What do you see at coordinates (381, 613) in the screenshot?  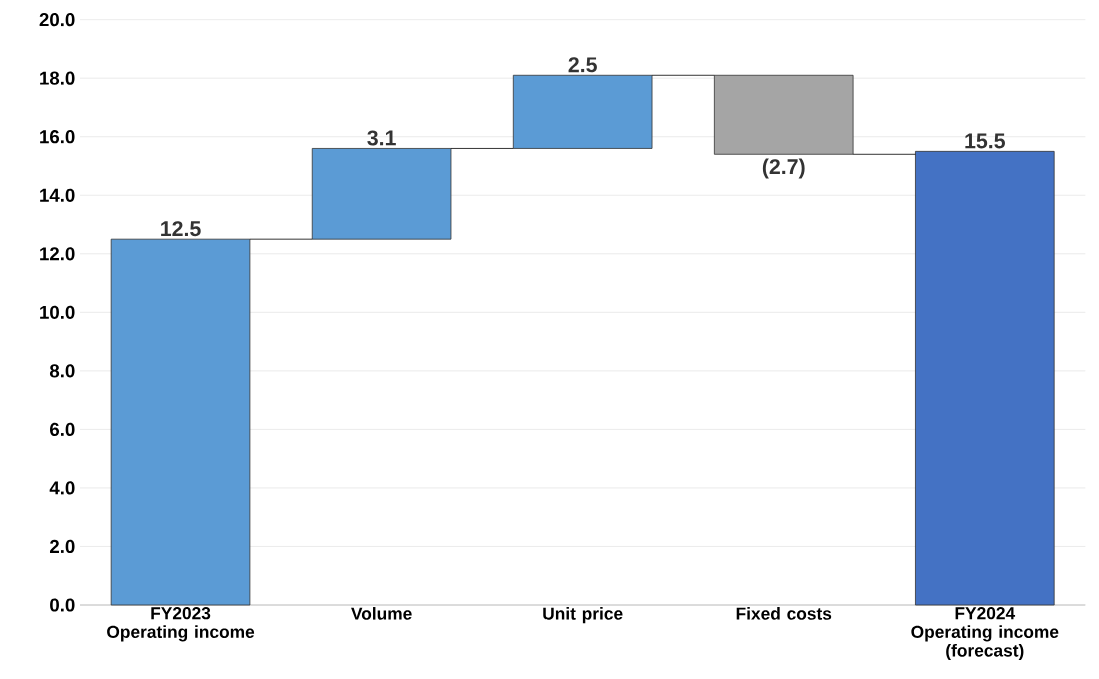 I see `x-tick-label: Volume` at bounding box center [381, 613].